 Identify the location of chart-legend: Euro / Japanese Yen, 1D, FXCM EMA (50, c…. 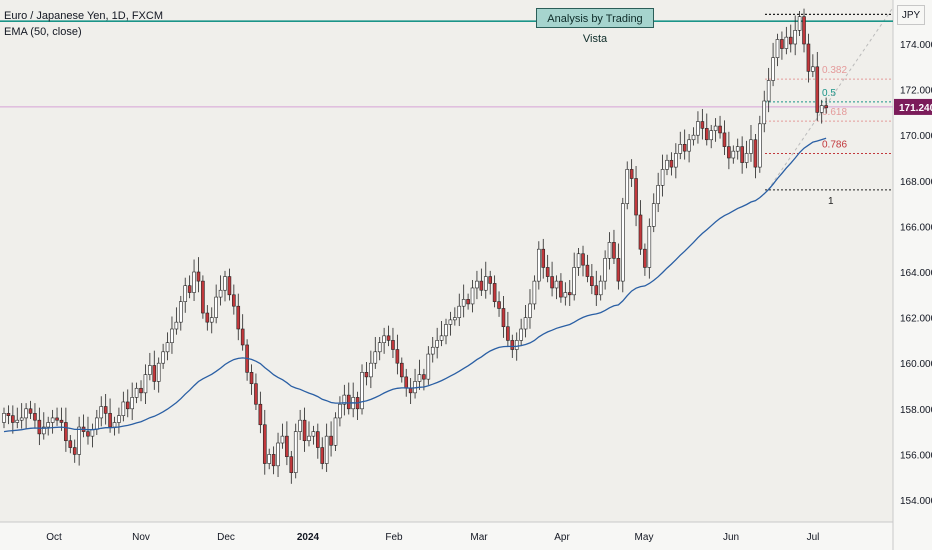
(83, 24).